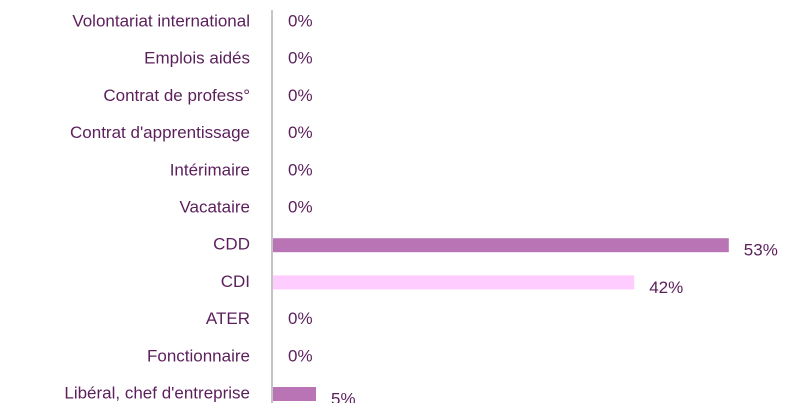  What do you see at coordinates (210, 169) in the screenshot?
I see `category-label: Intérimaire` at bounding box center [210, 169].